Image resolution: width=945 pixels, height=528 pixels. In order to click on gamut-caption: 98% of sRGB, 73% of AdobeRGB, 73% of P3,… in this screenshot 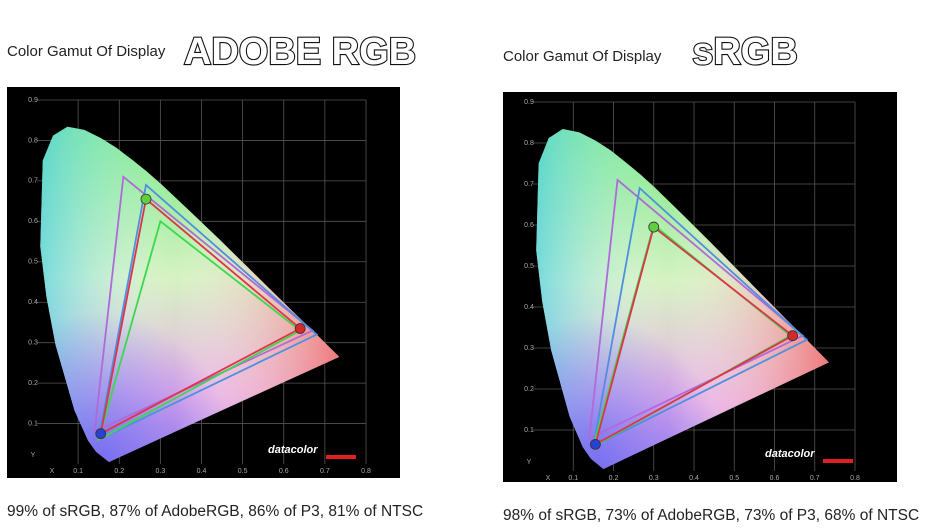, I will do `click(711, 515)`.